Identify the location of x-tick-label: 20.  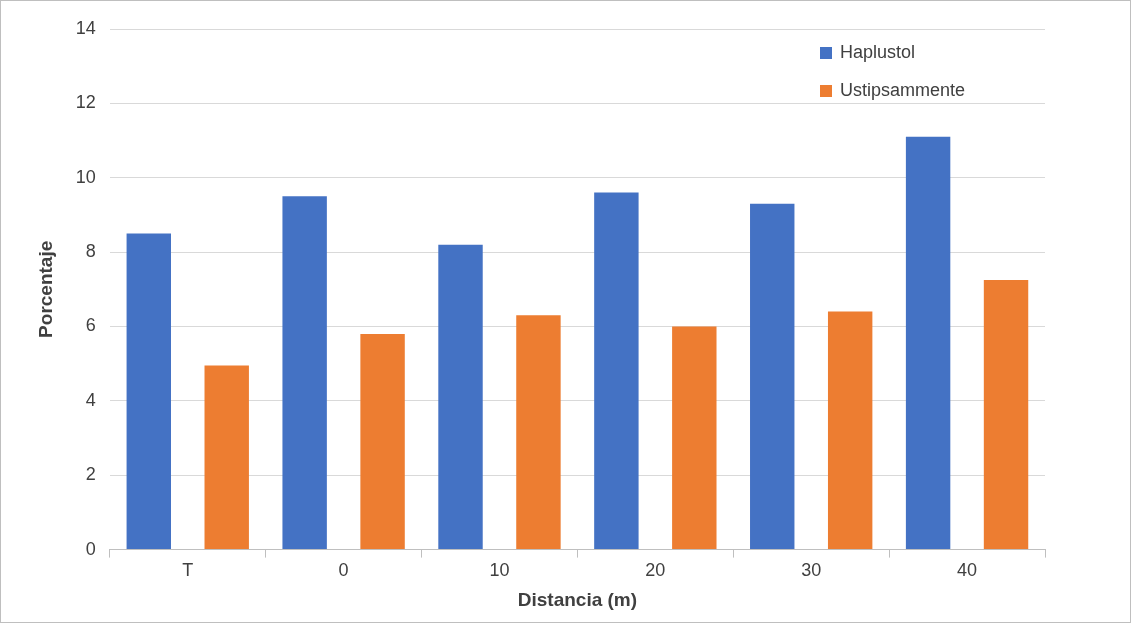
(655, 570).